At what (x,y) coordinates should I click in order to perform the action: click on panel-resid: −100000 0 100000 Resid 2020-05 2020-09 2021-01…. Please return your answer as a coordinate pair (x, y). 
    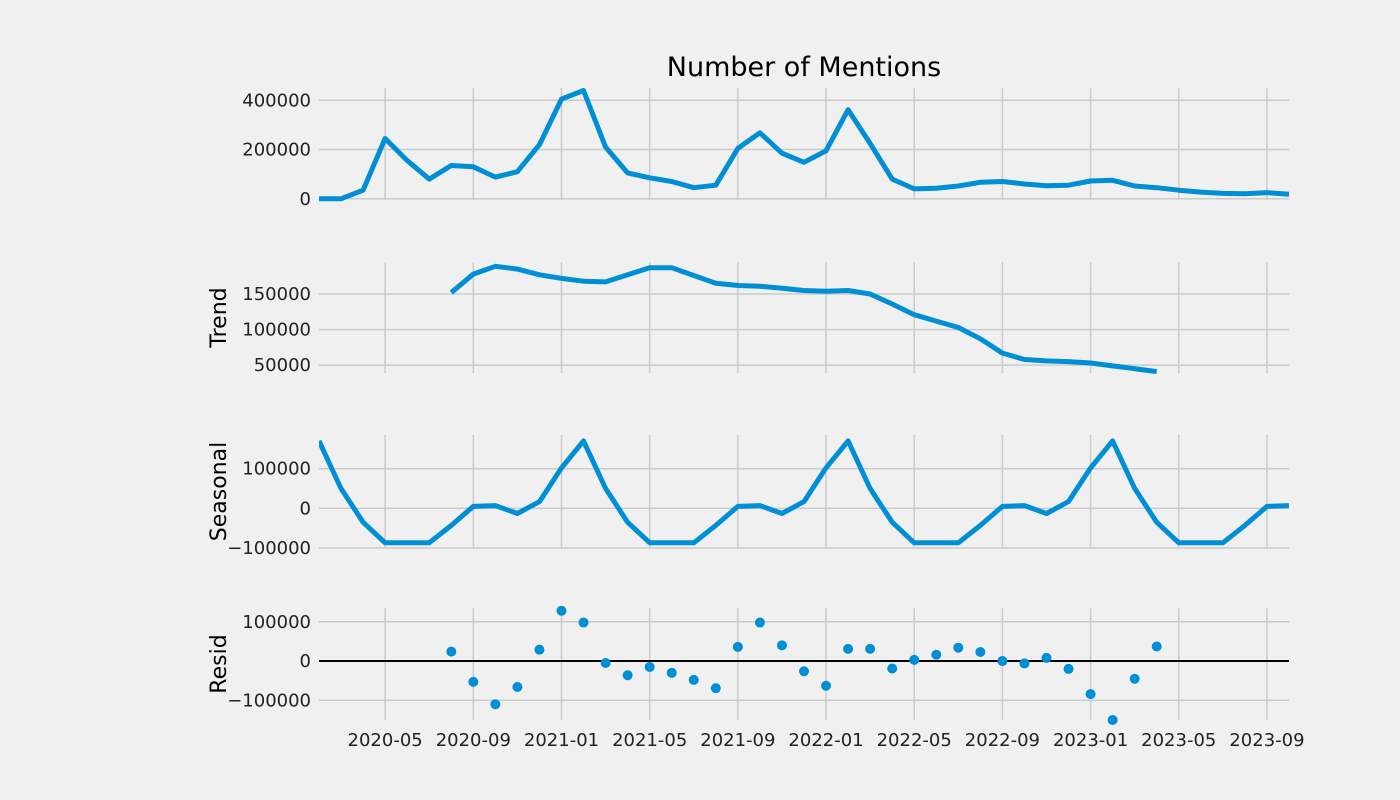
    Looking at the image, I should click on (756, 678).